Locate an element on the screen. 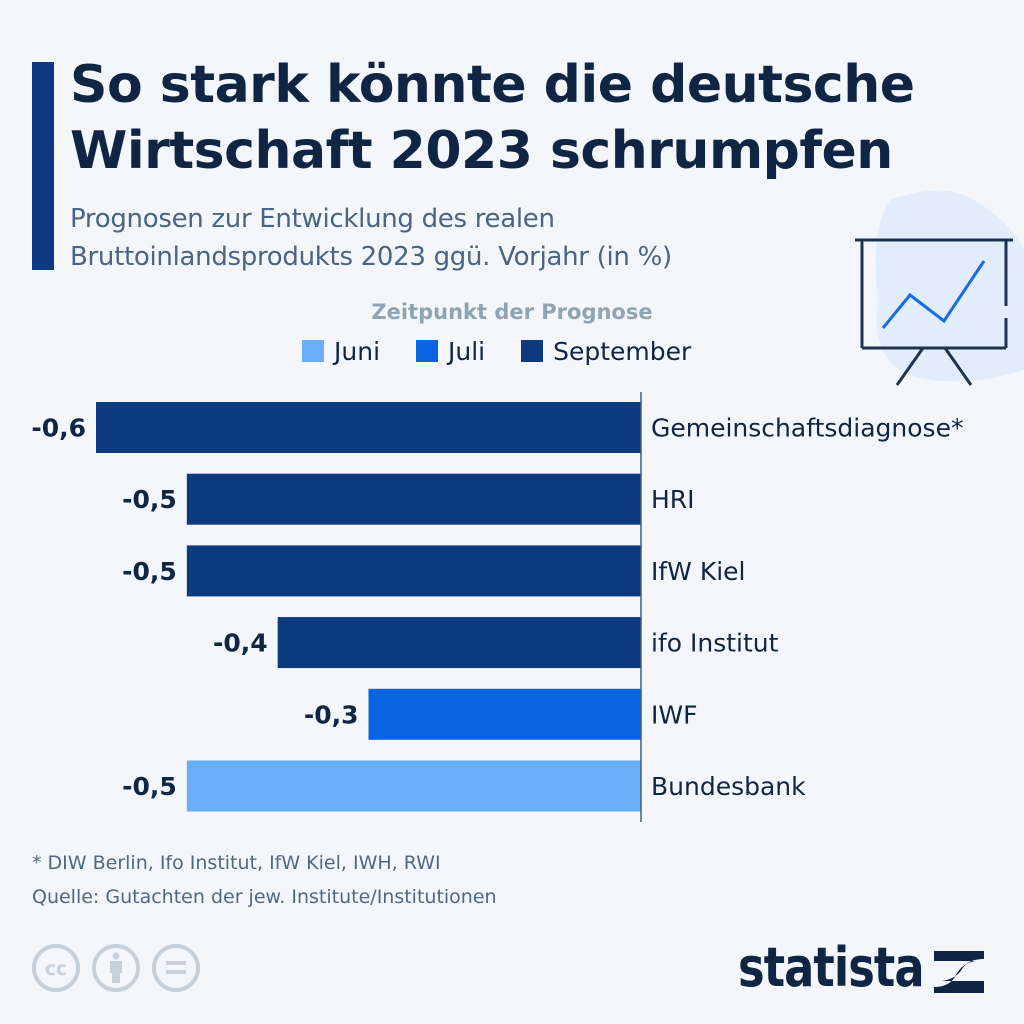  category-label-4: IWF is located at coordinates (674, 714).